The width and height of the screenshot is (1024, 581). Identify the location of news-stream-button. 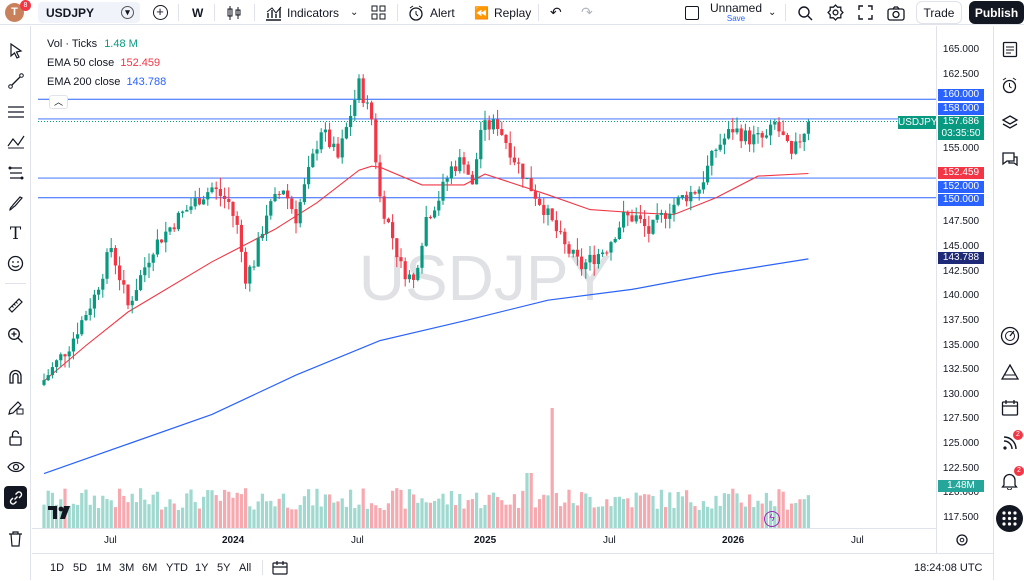
(1009, 442).